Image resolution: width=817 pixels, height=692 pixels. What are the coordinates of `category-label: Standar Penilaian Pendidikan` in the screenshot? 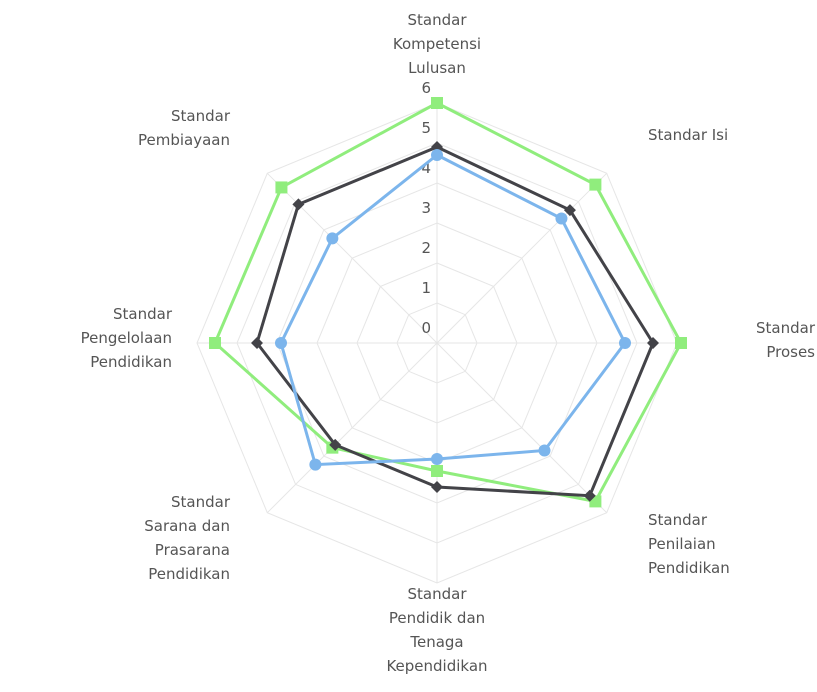 It's located at (689, 544).